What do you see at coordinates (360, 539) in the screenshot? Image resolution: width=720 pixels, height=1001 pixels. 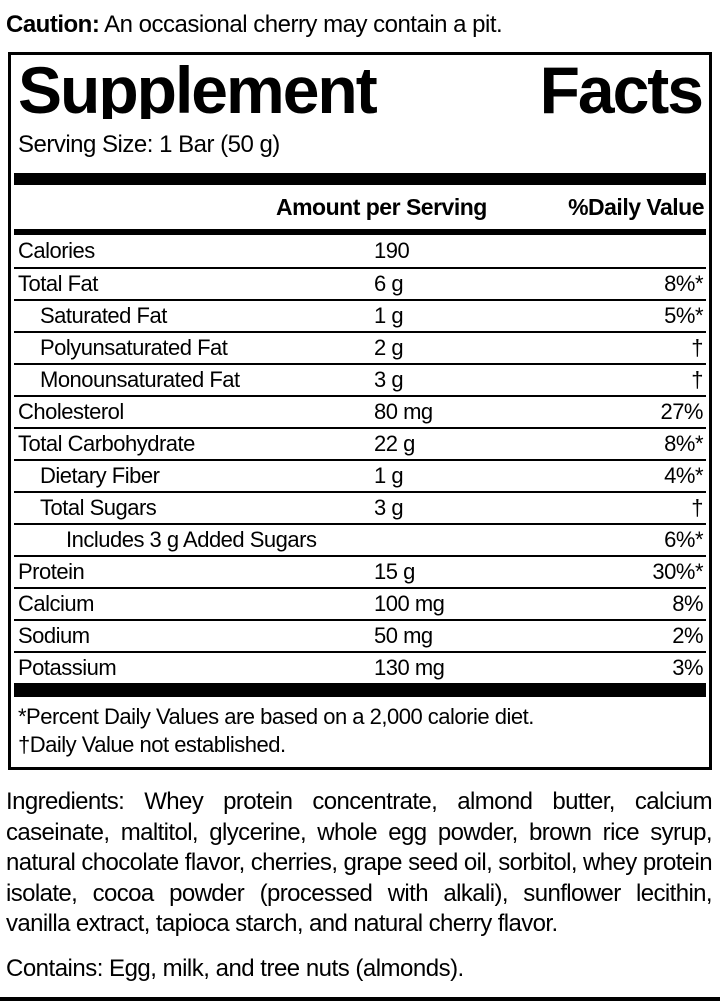 I see `table-row: Includes 3 g Added Sugars 6%*` at bounding box center [360, 539].